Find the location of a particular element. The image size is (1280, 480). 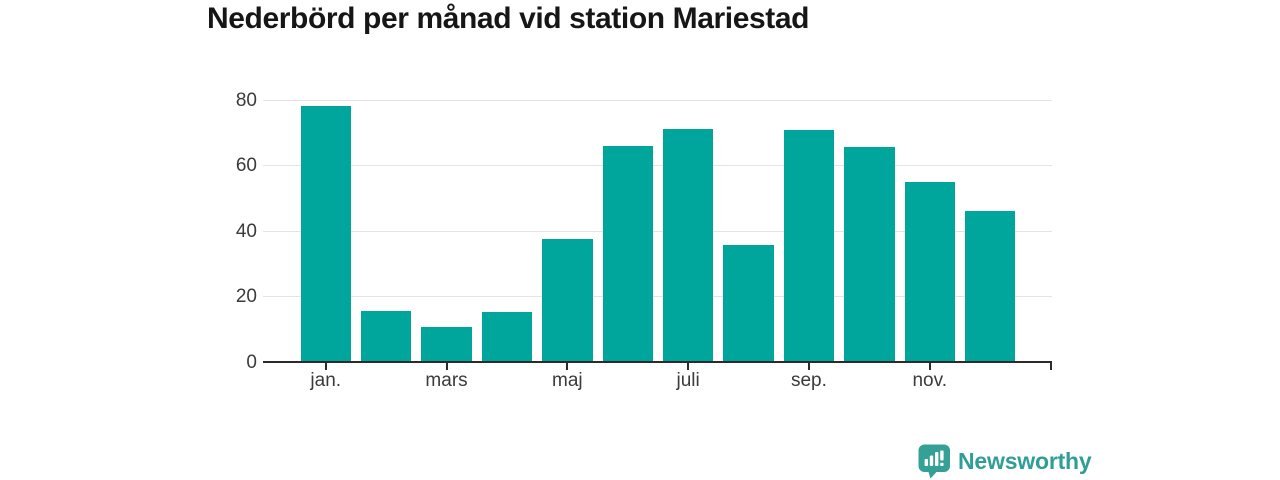

x-tick-juli is located at coordinates (688, 366).